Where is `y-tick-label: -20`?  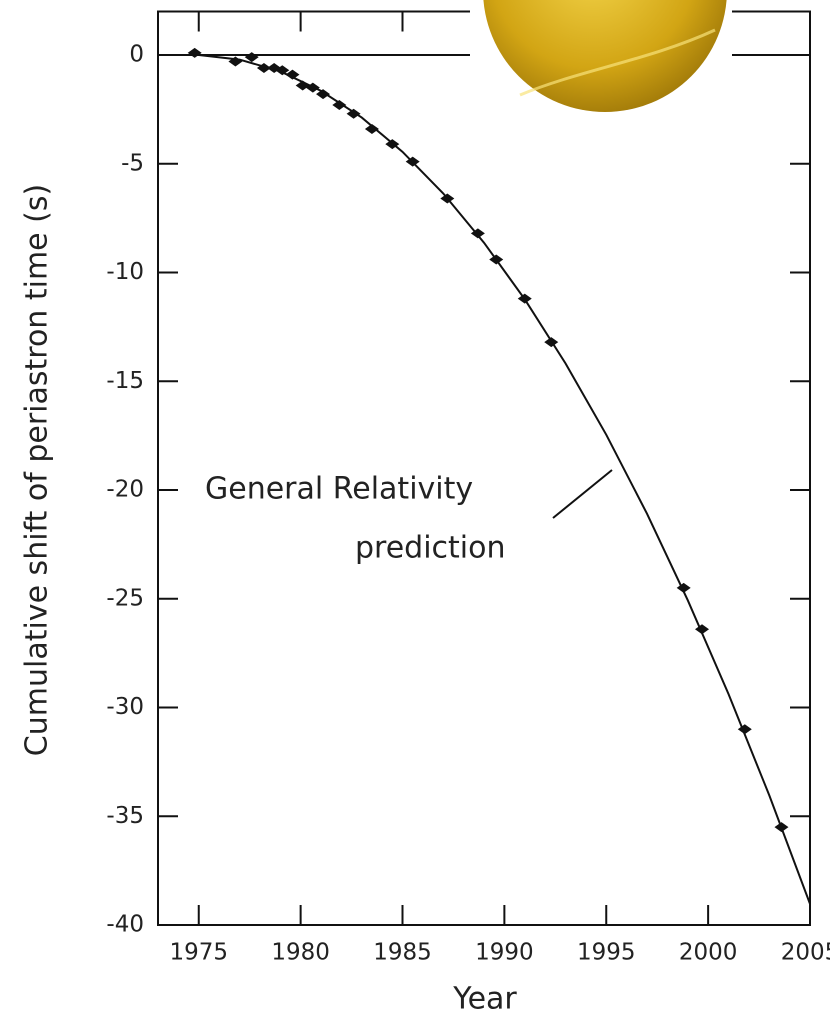
y-tick-label: -20 is located at coordinates (125, 490).